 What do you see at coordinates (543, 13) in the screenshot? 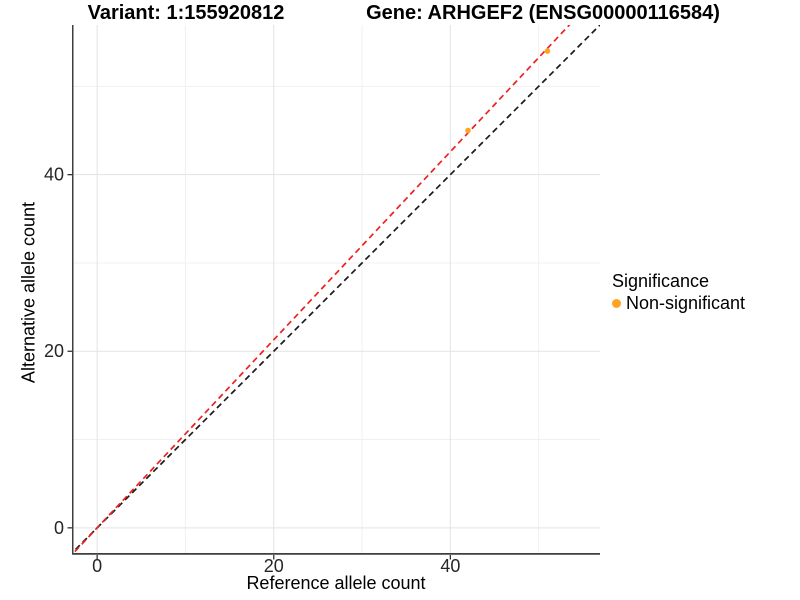
I see `gene-title: Gene: ARHGEF2 (ENSG00000116584)` at bounding box center [543, 13].